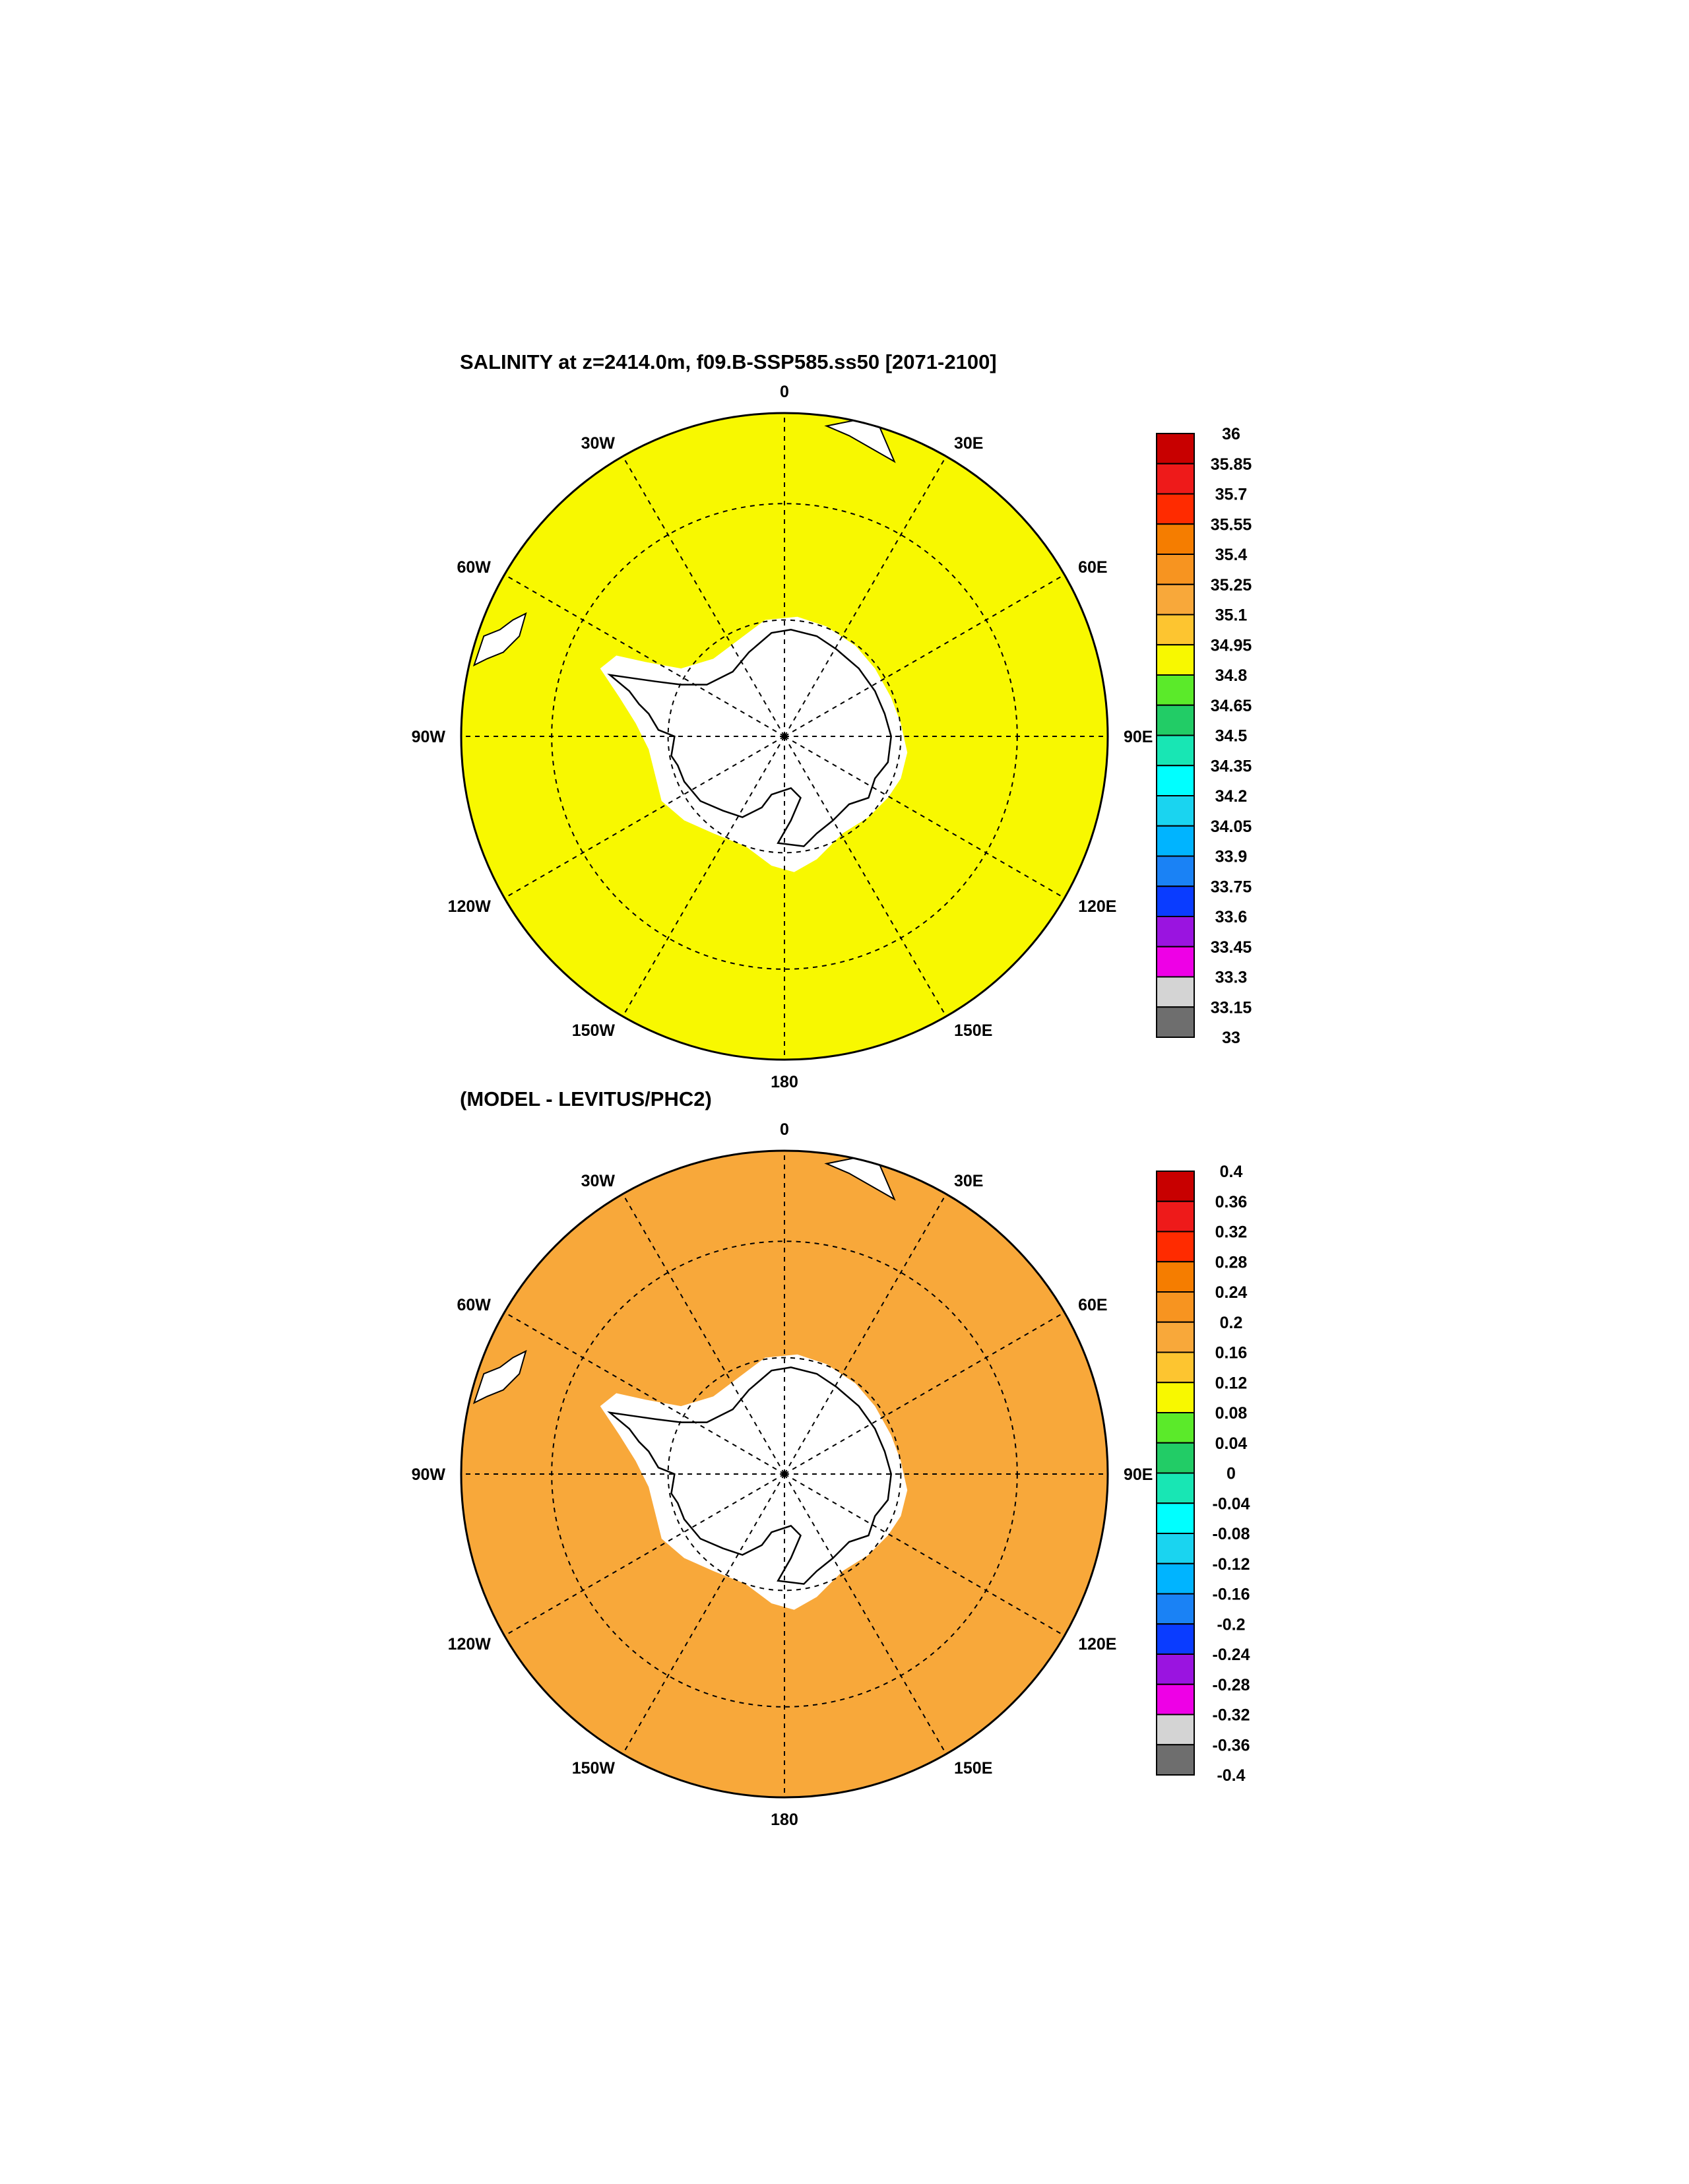  What do you see at coordinates (1231, 796) in the screenshot?
I see `colorbar-label: 34.2` at bounding box center [1231, 796].